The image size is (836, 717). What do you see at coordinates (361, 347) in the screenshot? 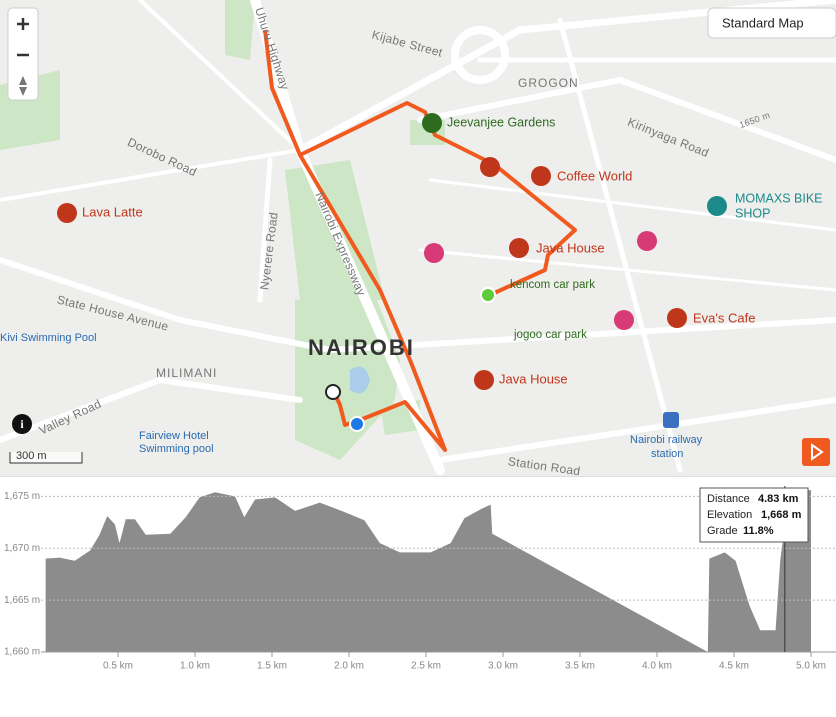
I see `city-label: NAIROBI` at bounding box center [361, 347].